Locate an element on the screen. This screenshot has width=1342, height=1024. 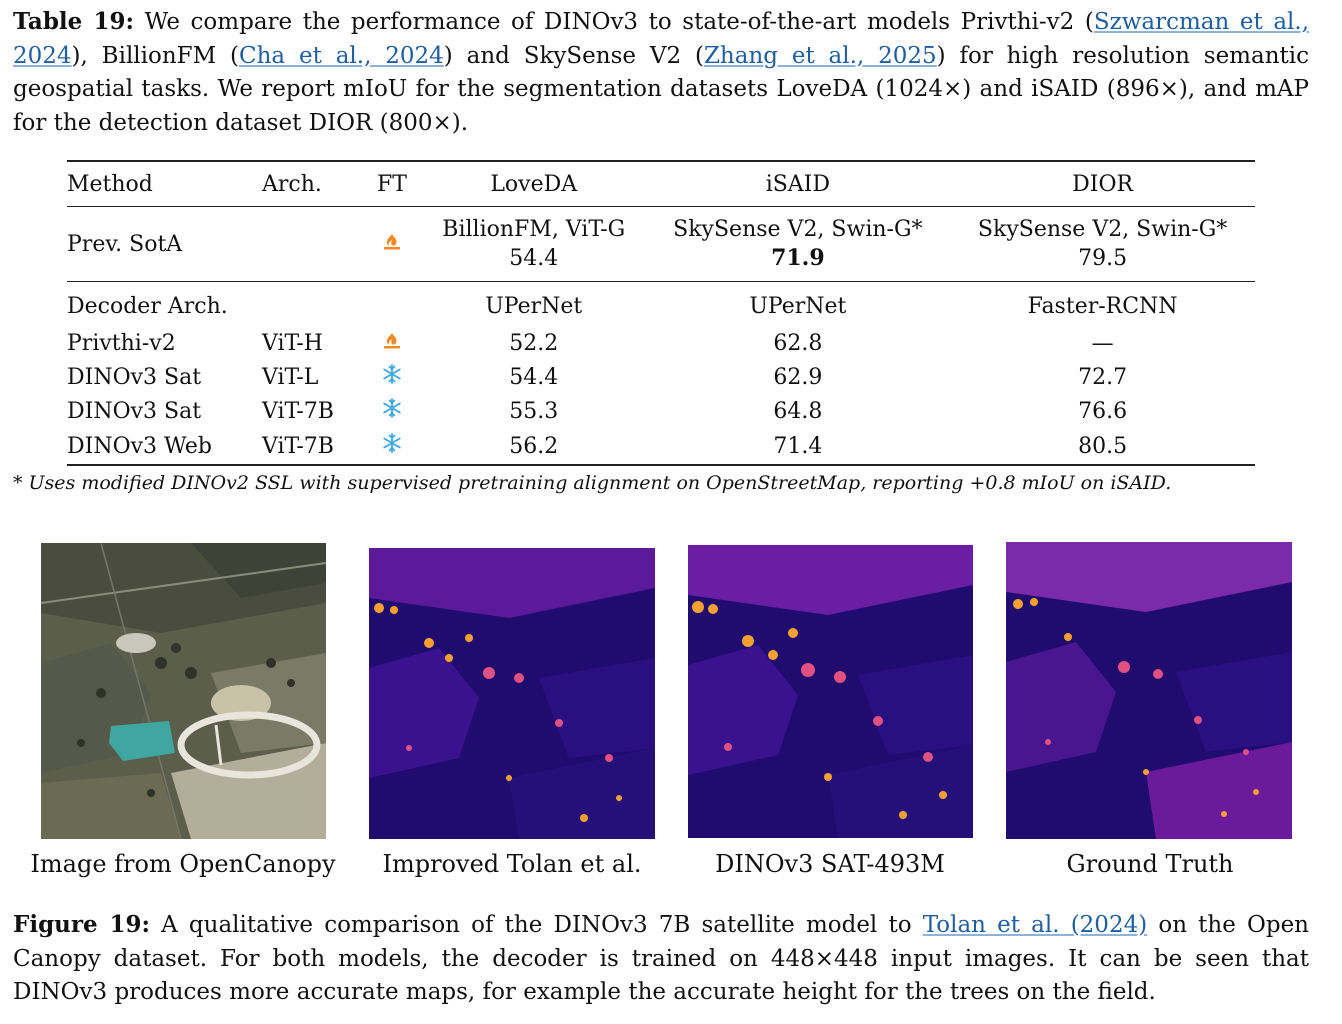
table-row: Privthi-v2 ViT-H 52.2 62.8 — is located at coordinates (661, 343).